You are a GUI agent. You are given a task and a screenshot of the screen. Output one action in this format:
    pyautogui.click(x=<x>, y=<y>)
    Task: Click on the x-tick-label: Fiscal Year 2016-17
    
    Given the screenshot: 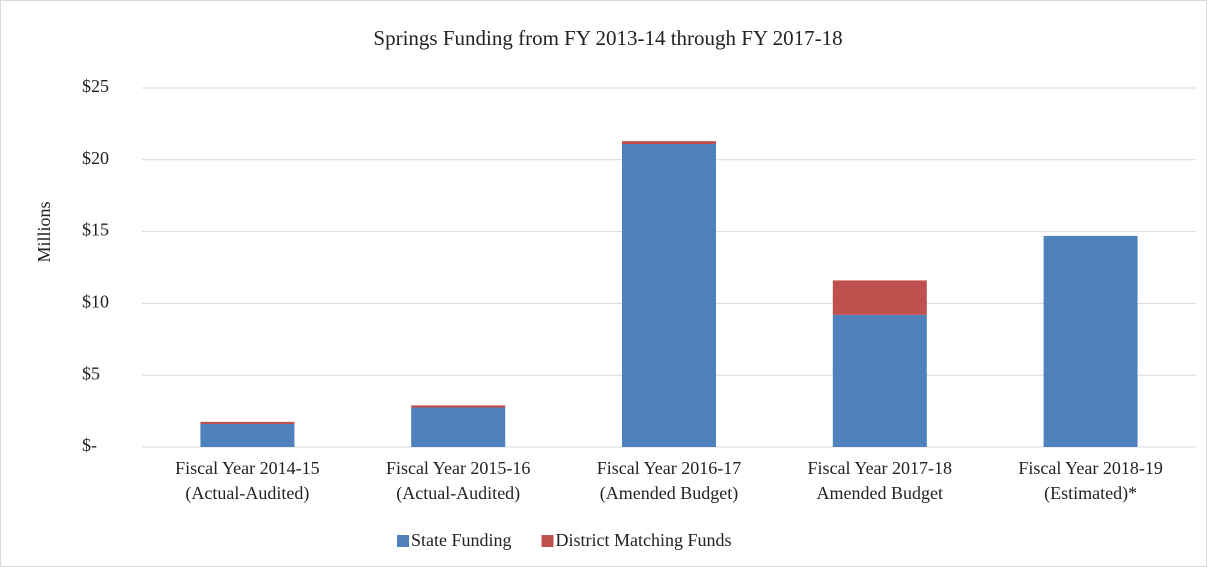 What is the action you would take?
    pyautogui.click(x=669, y=468)
    